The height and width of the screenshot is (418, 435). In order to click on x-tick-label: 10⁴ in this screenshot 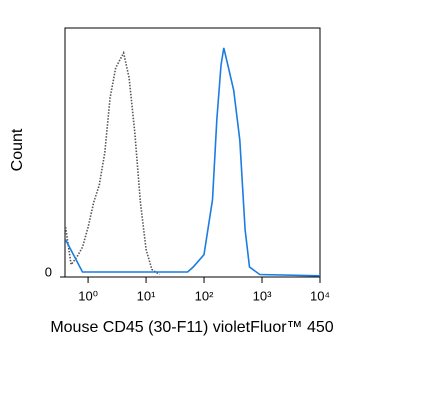, I will do `click(320, 295)`.